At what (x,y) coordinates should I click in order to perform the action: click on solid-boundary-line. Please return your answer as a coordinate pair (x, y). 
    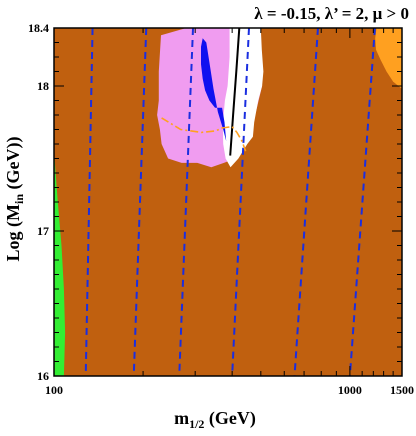
    Looking at the image, I should click on (235, 91).